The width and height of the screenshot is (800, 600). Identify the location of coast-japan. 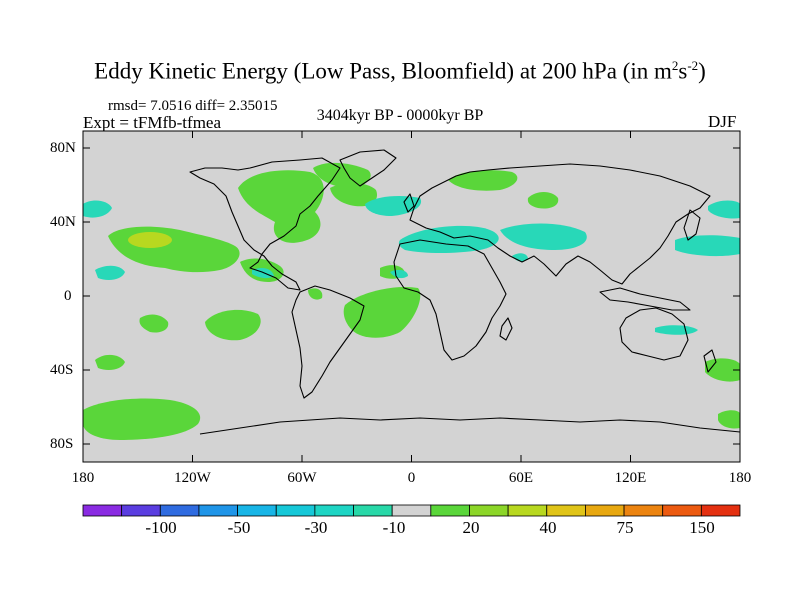
(692, 225).